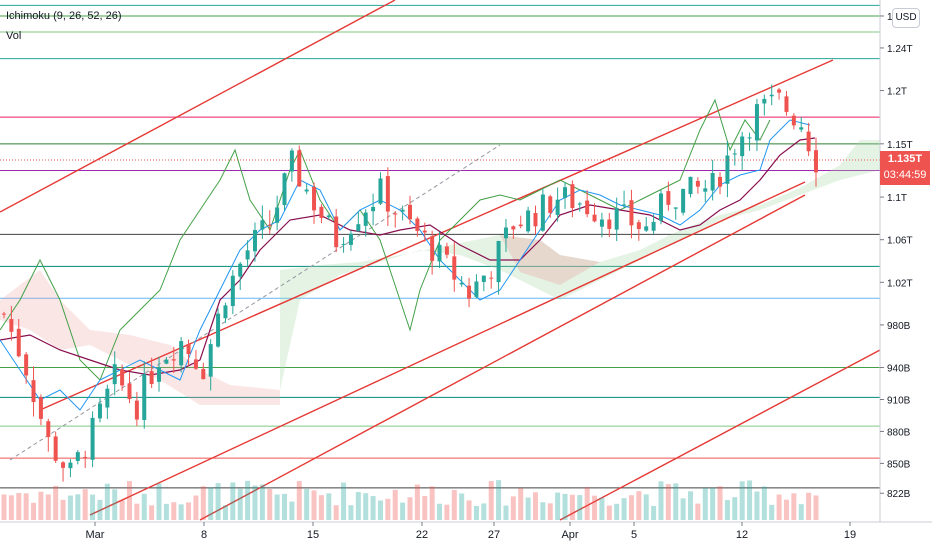 The image size is (932, 550). What do you see at coordinates (720, 435) in the screenshot?
I see `trend-line-bottom` at bounding box center [720, 435].